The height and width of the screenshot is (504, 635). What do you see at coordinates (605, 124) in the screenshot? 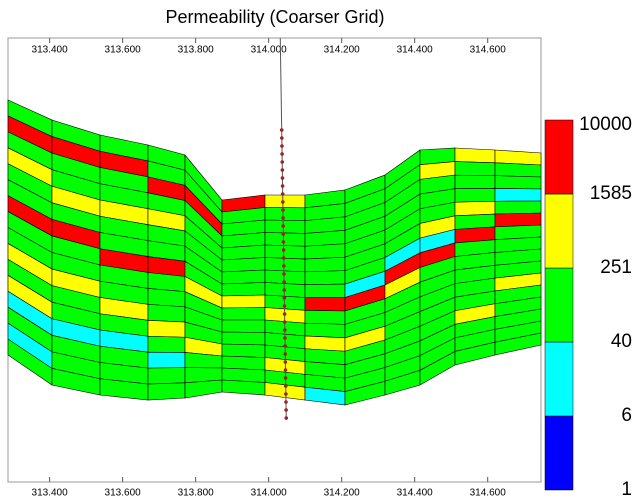
I see `colorbar-label: 10000` at bounding box center [605, 124].